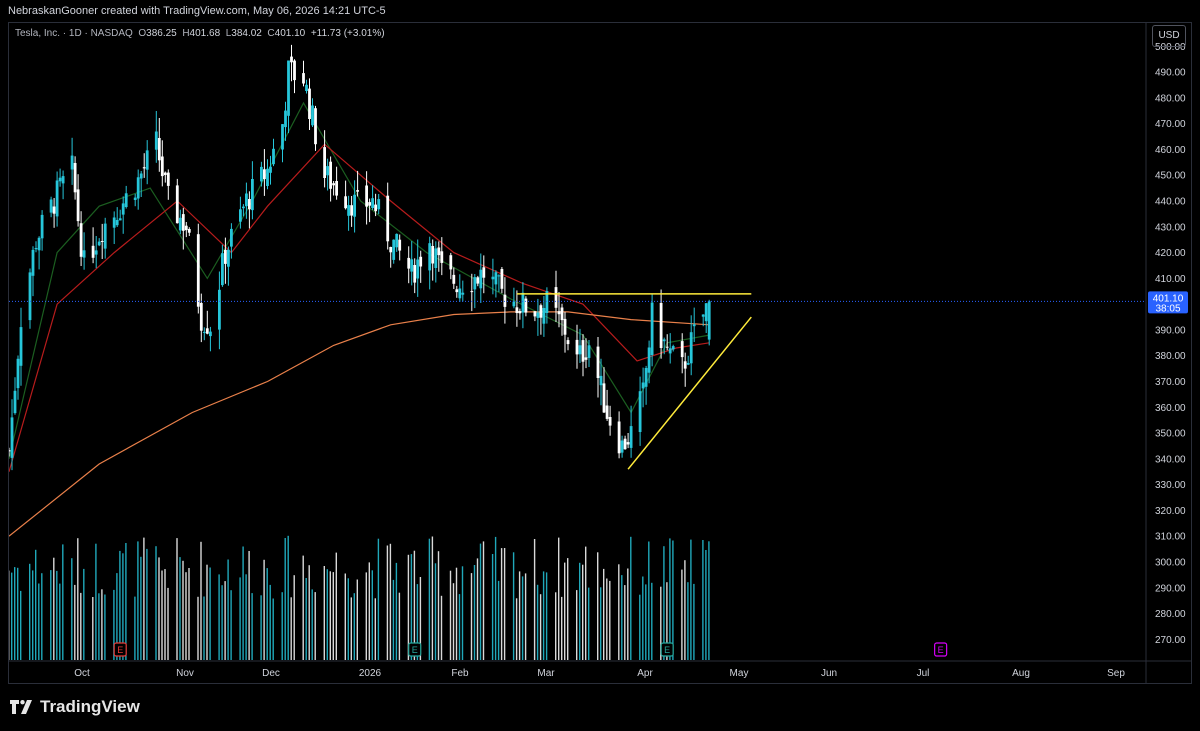 The height and width of the screenshot is (731, 1200). What do you see at coordinates (1021, 673) in the screenshot?
I see `time-axis-tick-label: Aug` at bounding box center [1021, 673].